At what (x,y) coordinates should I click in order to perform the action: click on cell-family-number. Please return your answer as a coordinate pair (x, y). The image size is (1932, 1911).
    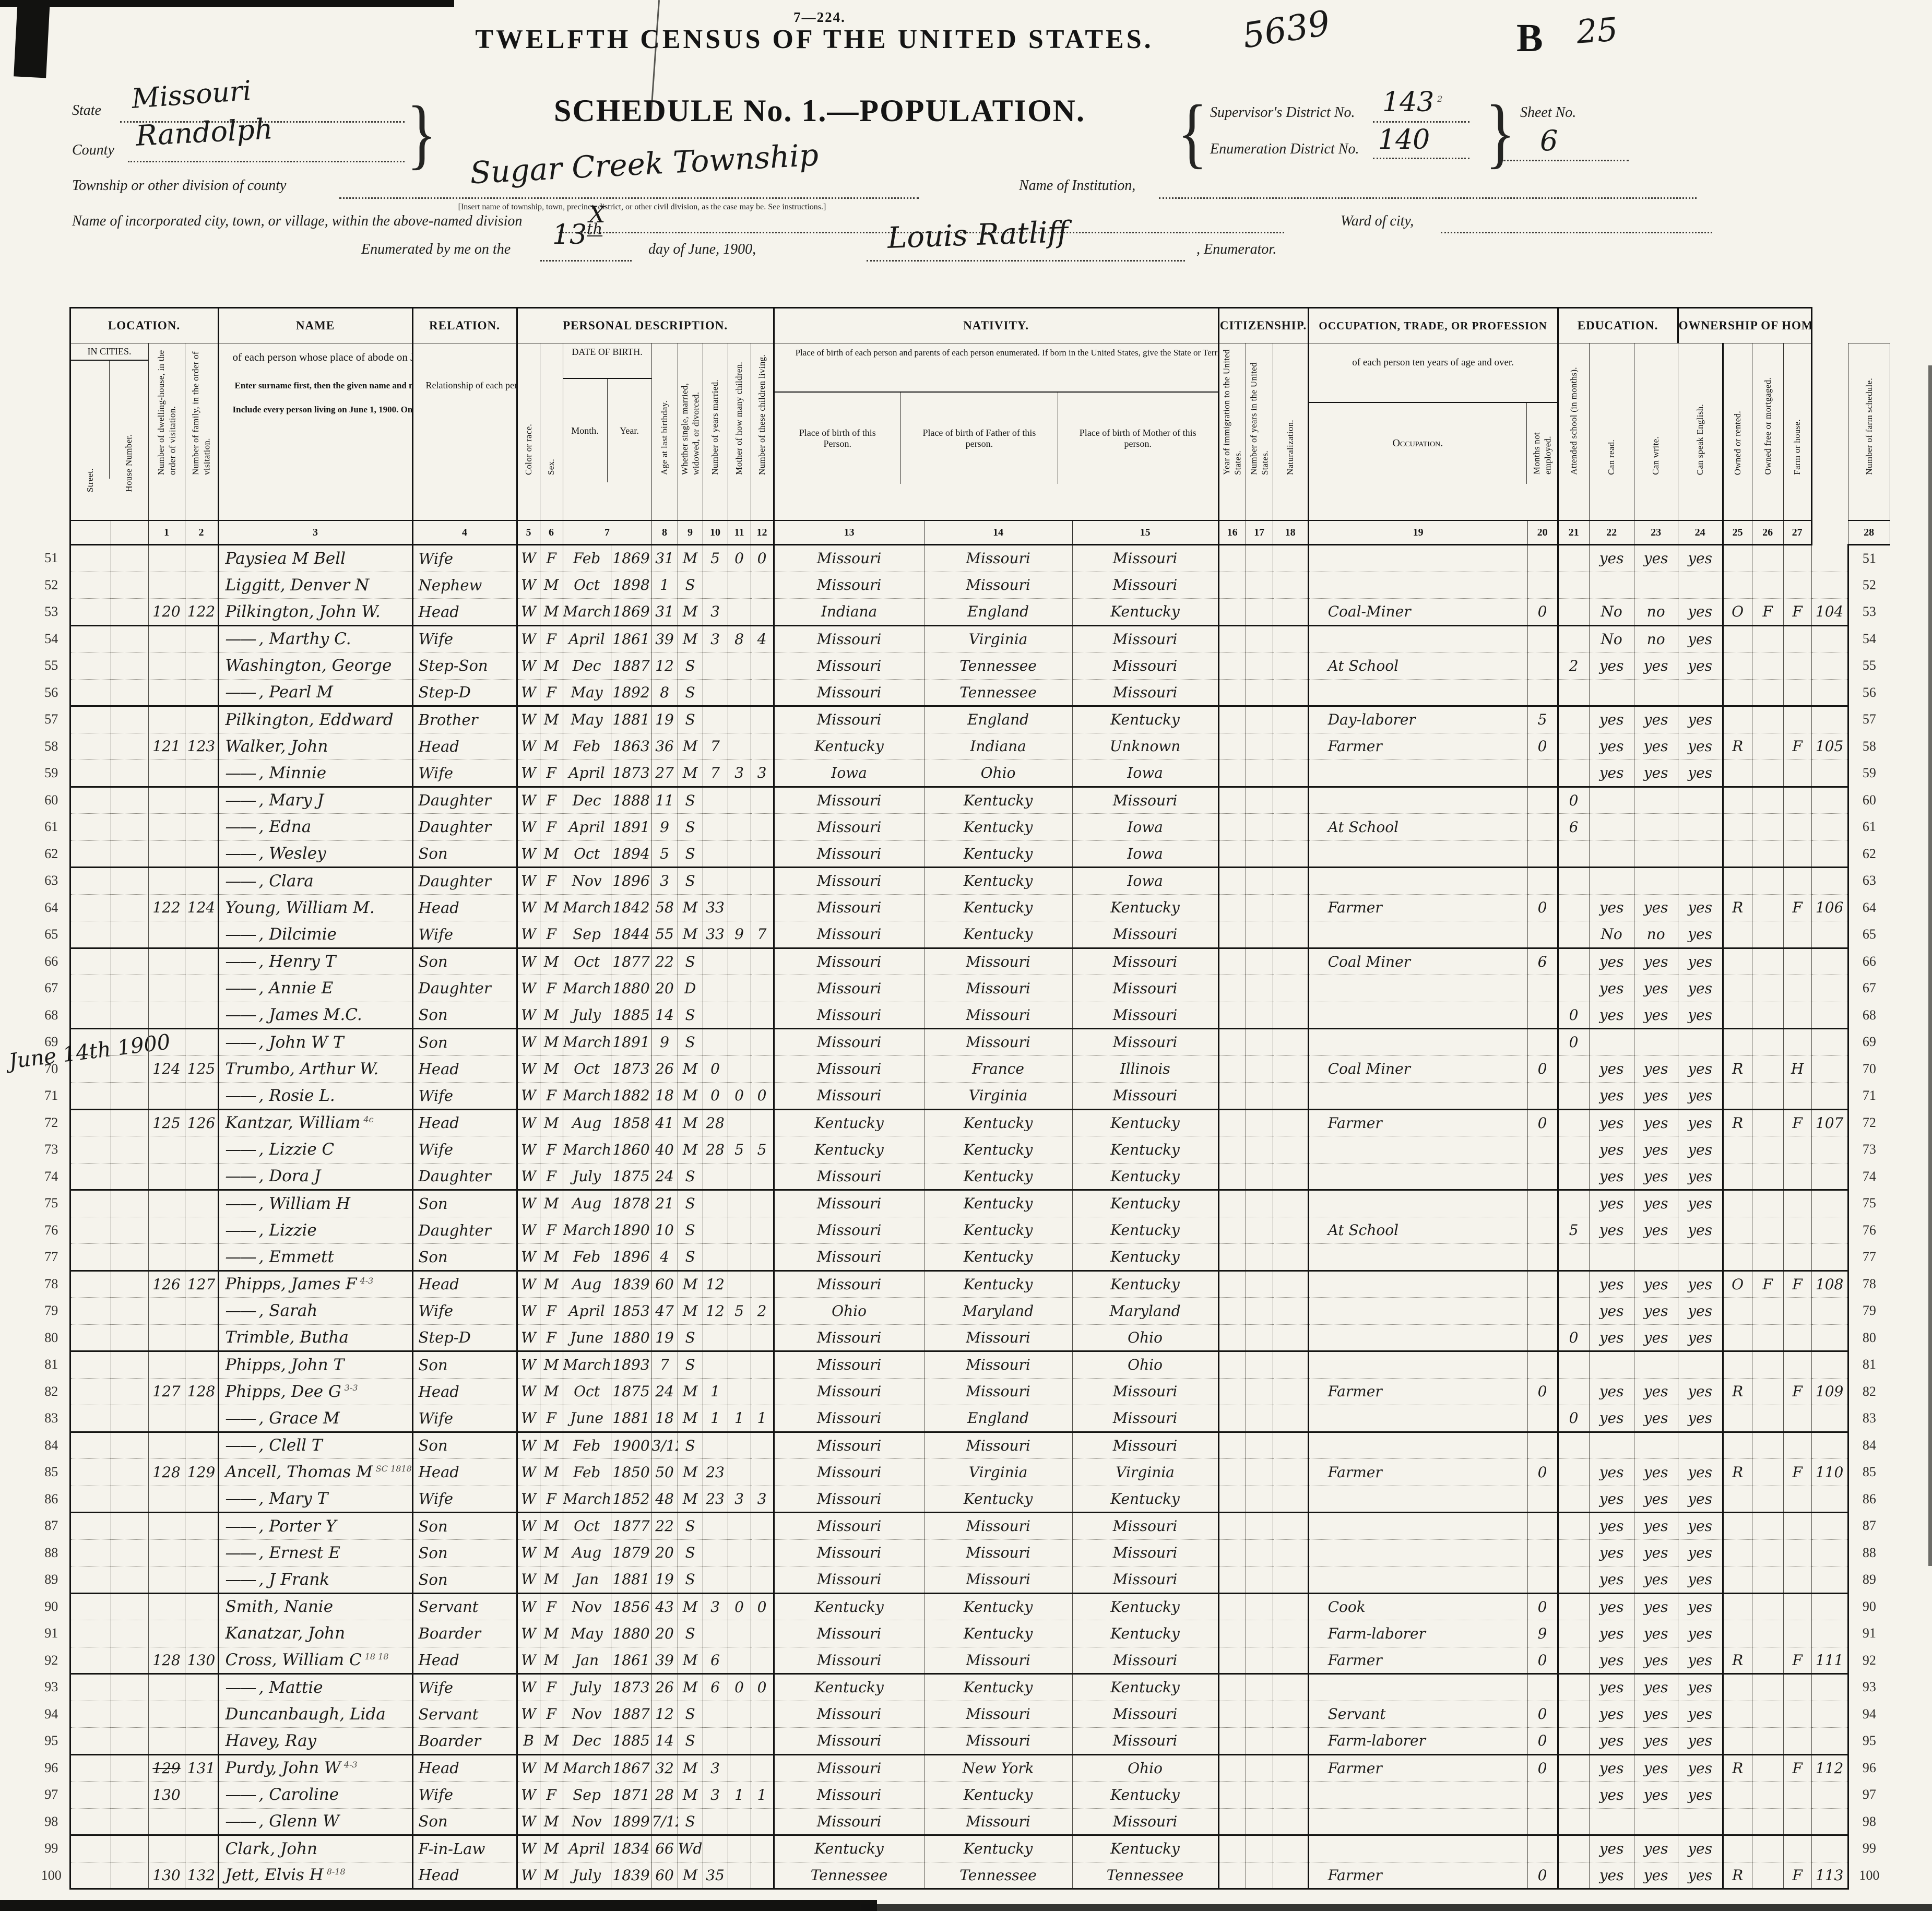
    Looking at the image, I should click on (201, 1553).